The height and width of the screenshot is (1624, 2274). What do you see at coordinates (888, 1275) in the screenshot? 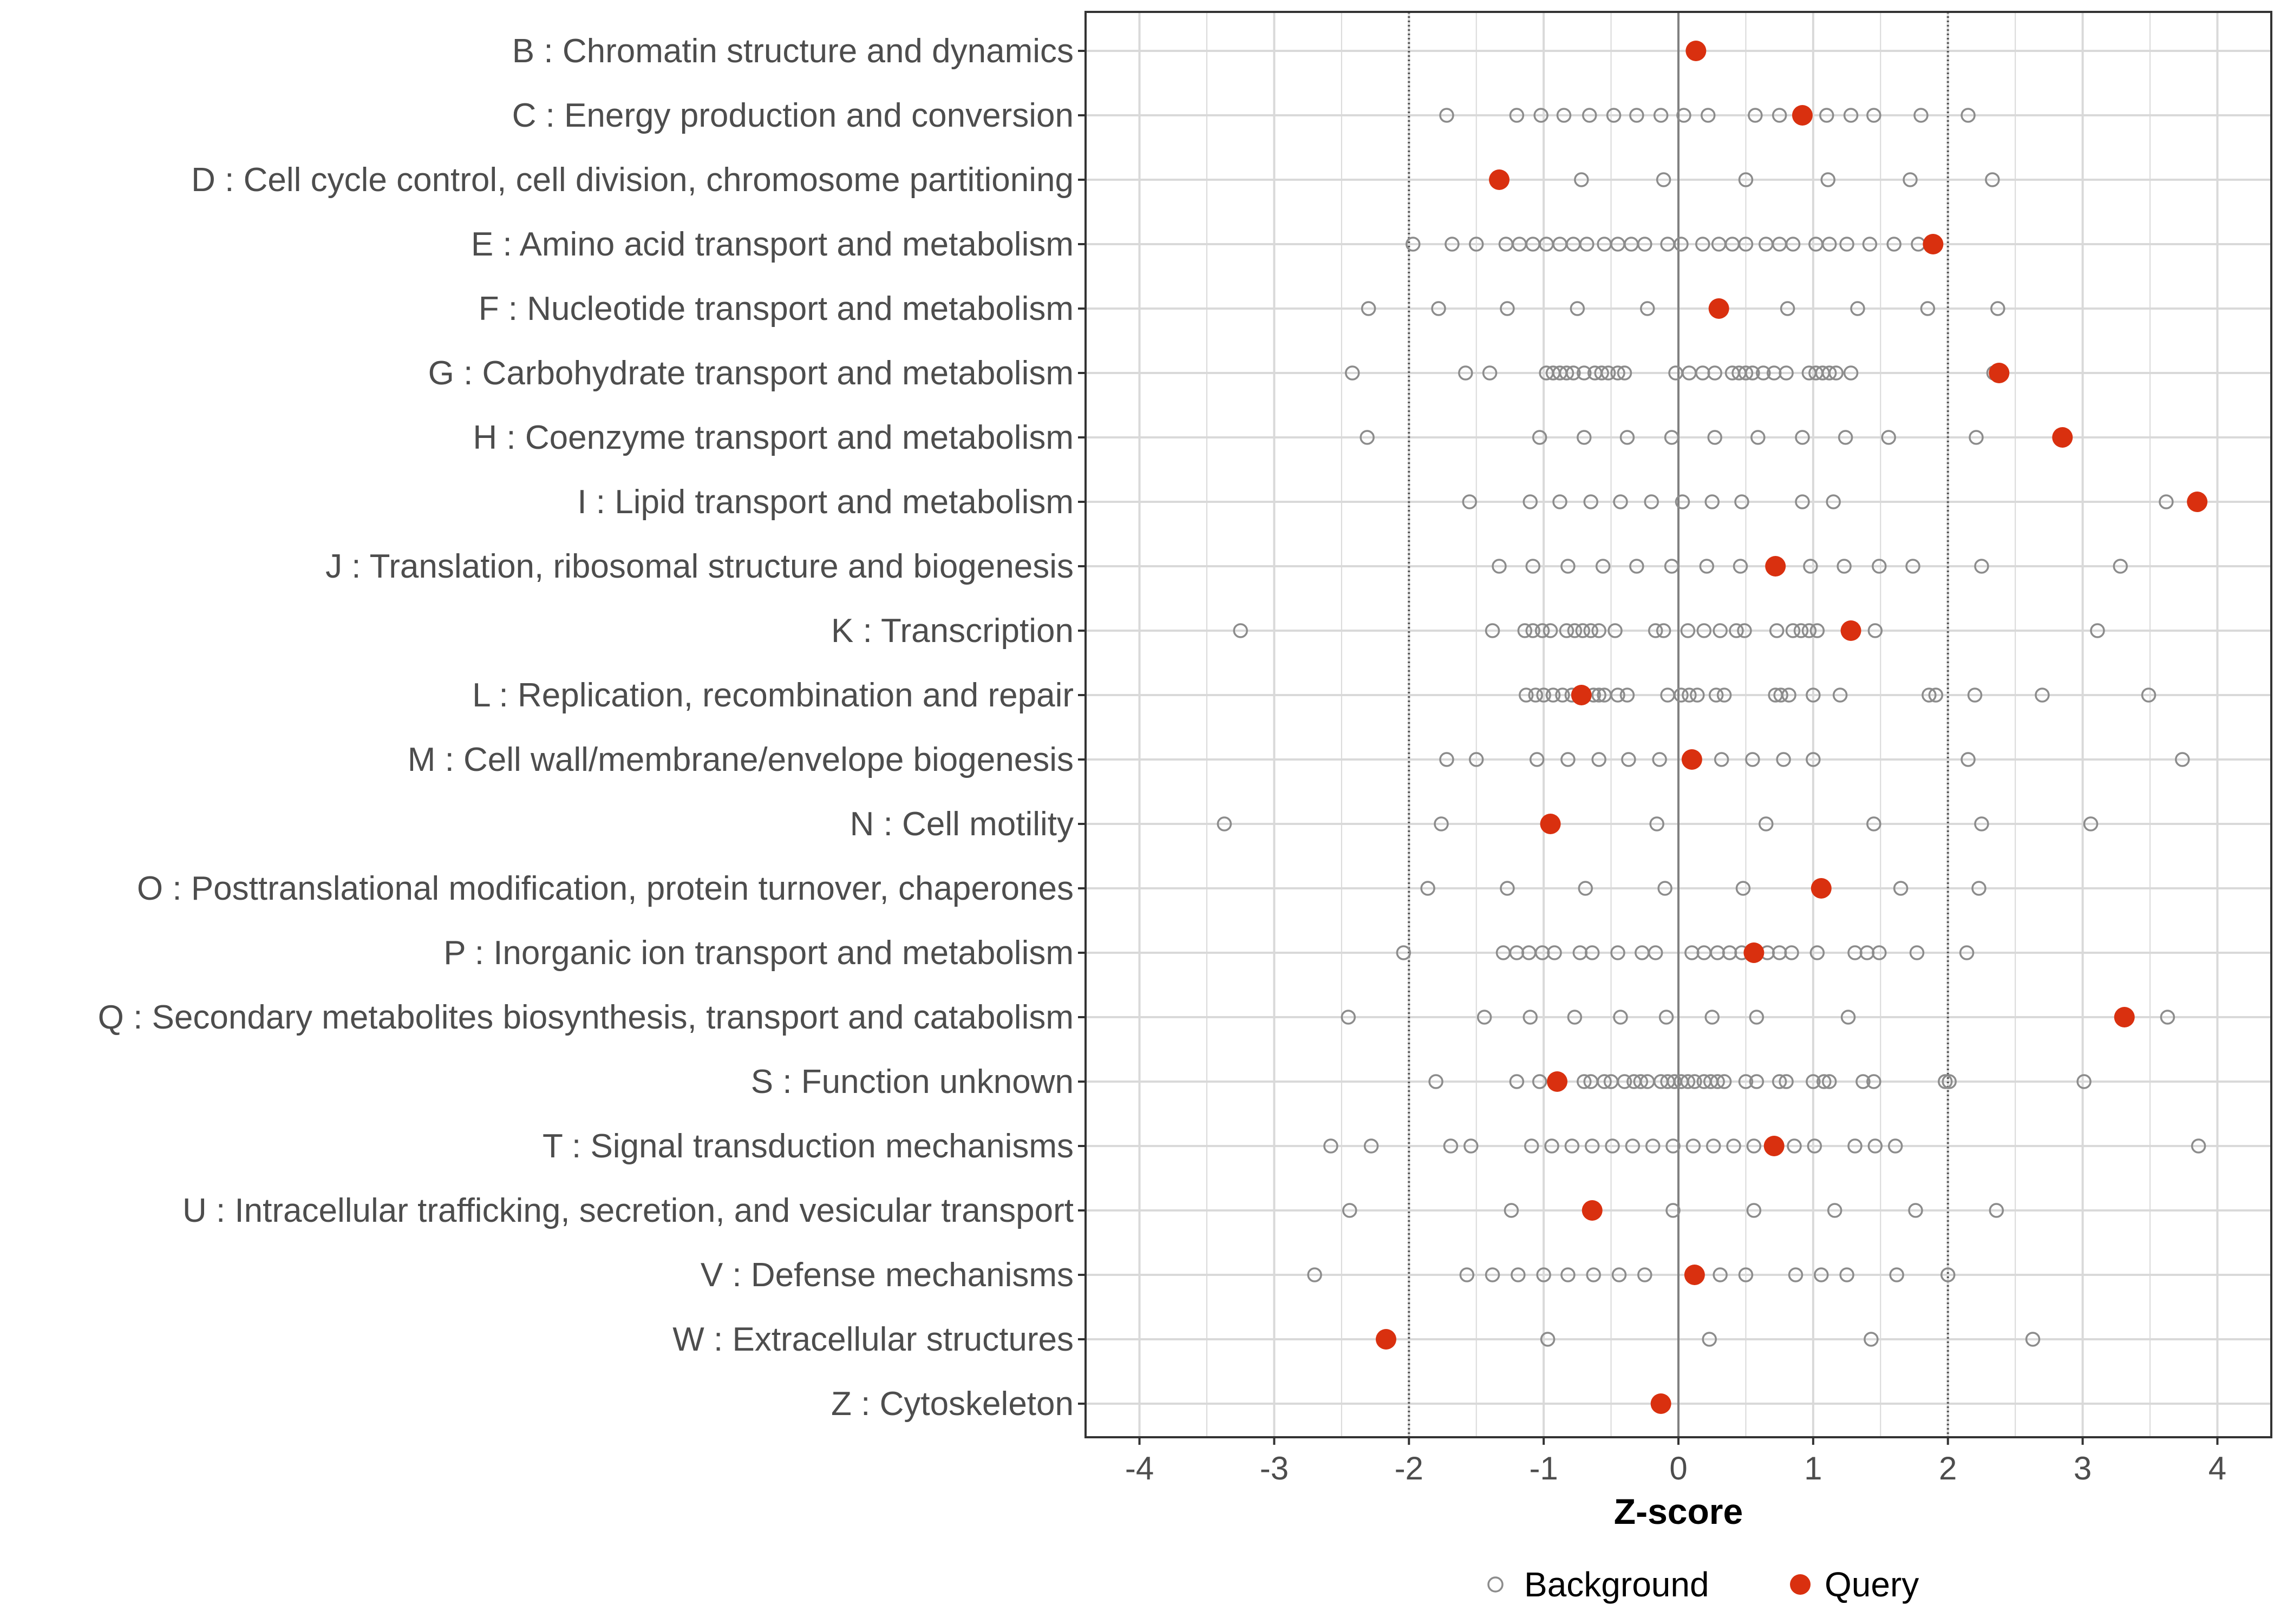
I see `category-label: V : Defense mechanisms` at bounding box center [888, 1275].